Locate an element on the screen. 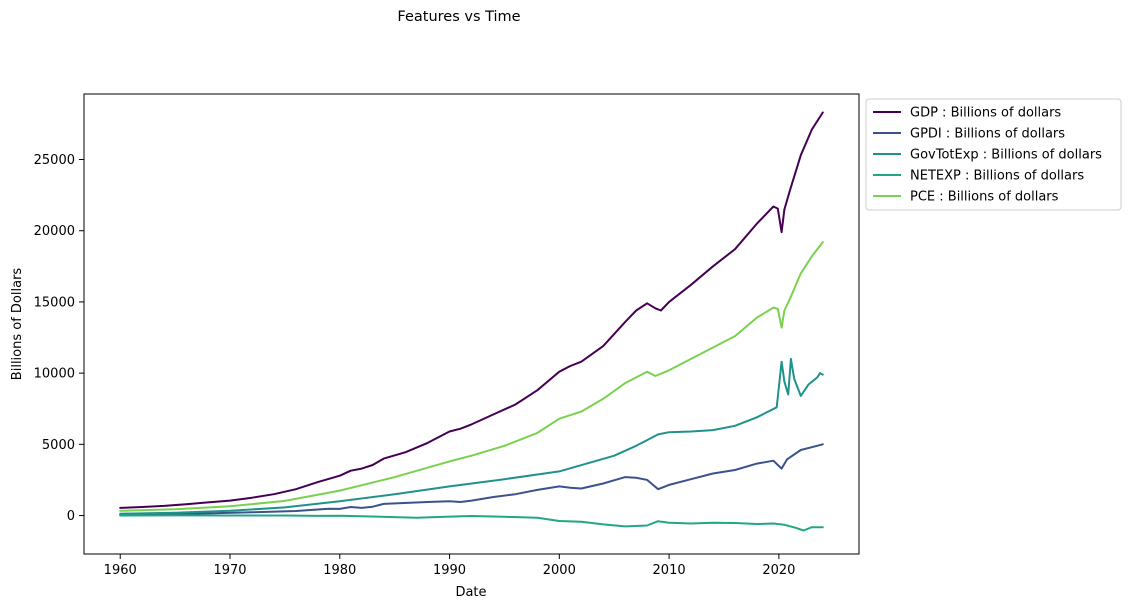  y-axis-label: Billions of Dollars is located at coordinates (17, 324).